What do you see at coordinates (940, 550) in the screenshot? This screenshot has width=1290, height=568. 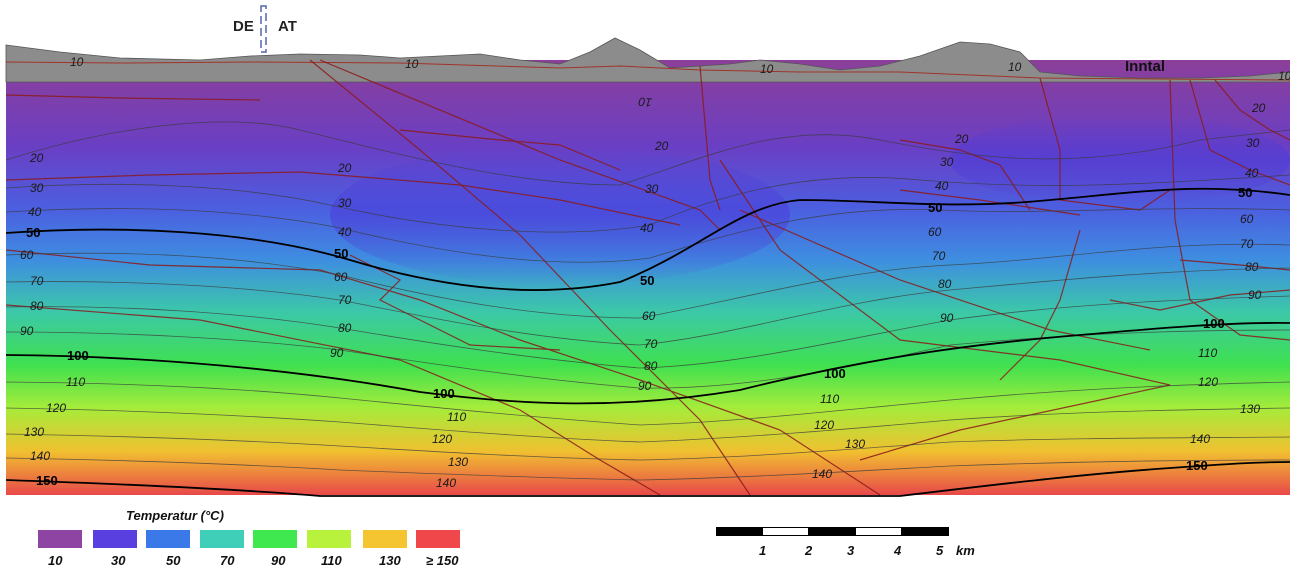 I see `scale-tick: 5` at bounding box center [940, 550].